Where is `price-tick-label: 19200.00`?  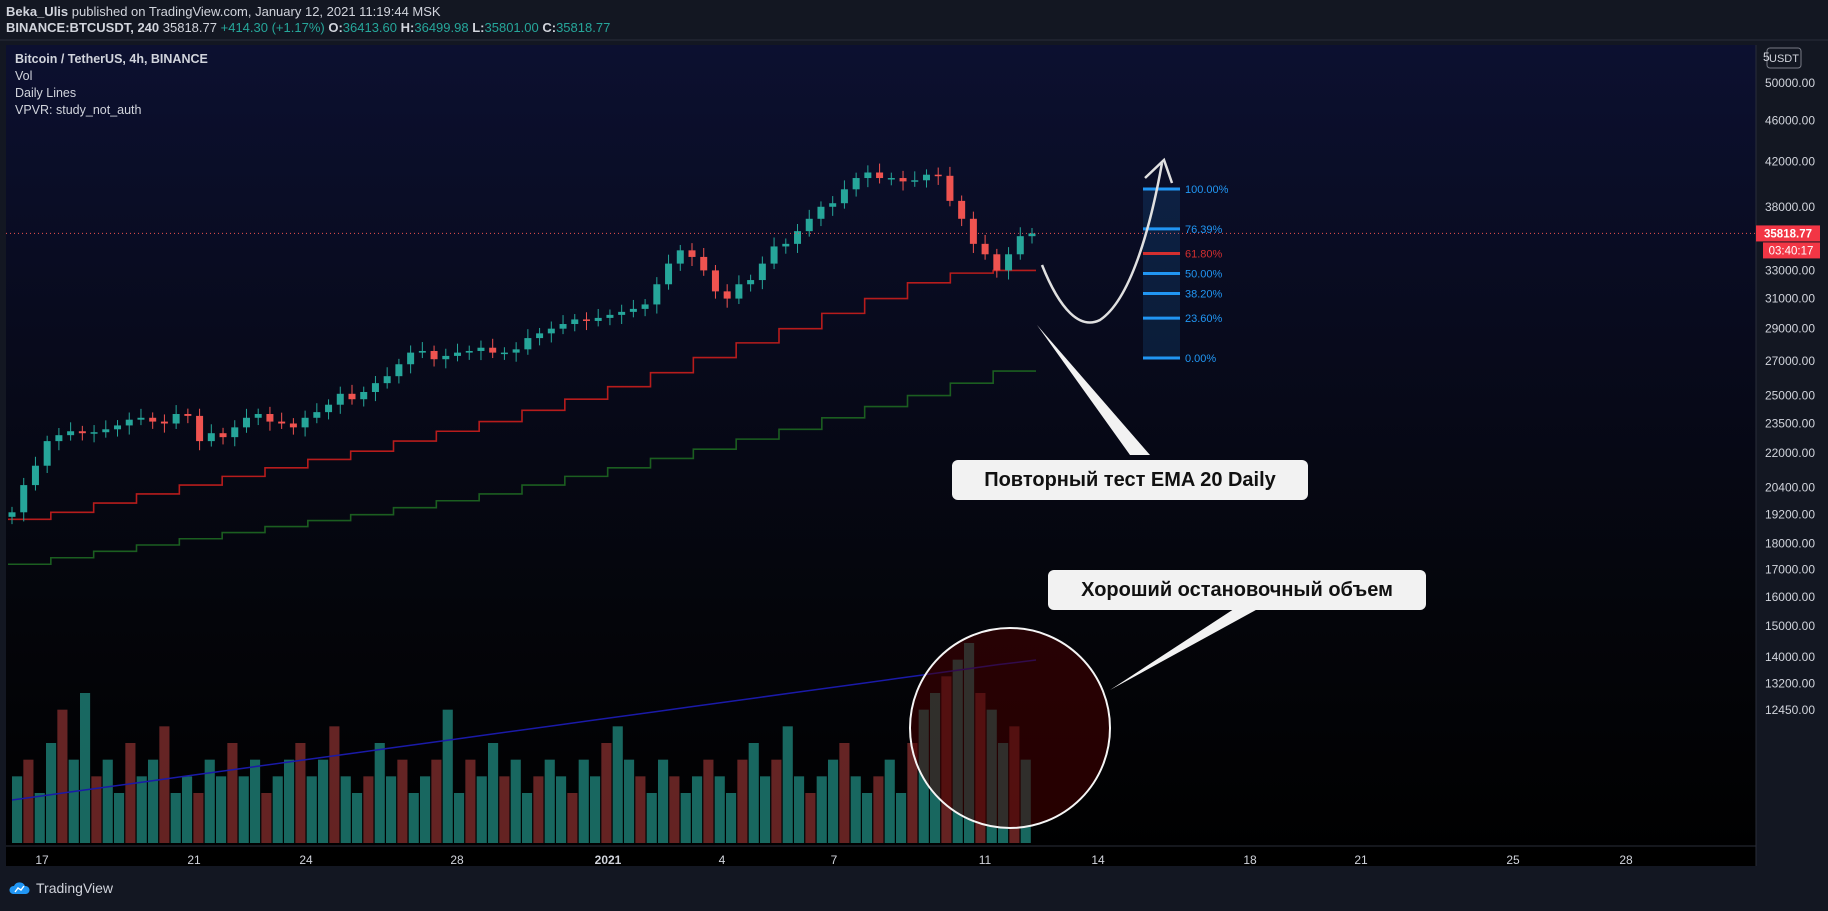 price-tick-label: 19200.00 is located at coordinates (1790, 515).